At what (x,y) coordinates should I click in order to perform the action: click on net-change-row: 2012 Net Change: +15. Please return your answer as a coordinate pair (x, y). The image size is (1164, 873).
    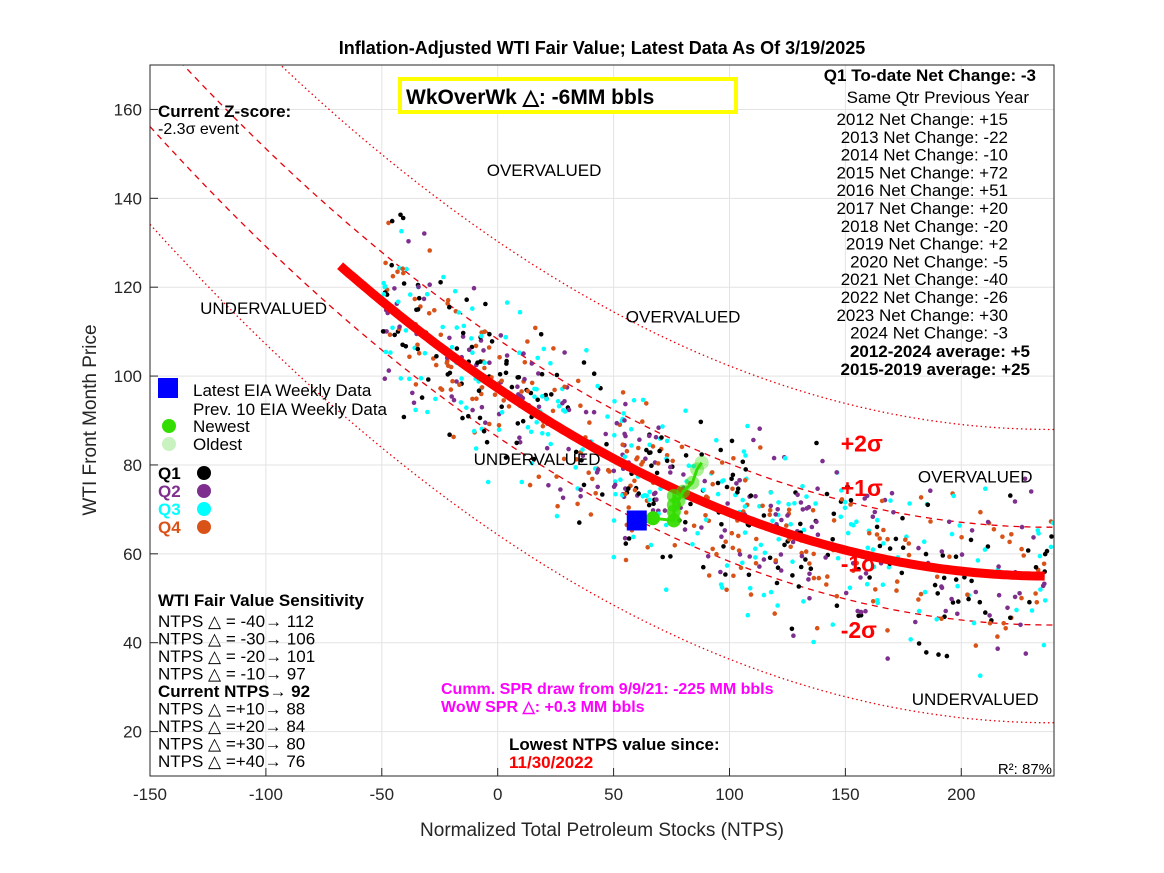
    Looking at the image, I should click on (922, 119).